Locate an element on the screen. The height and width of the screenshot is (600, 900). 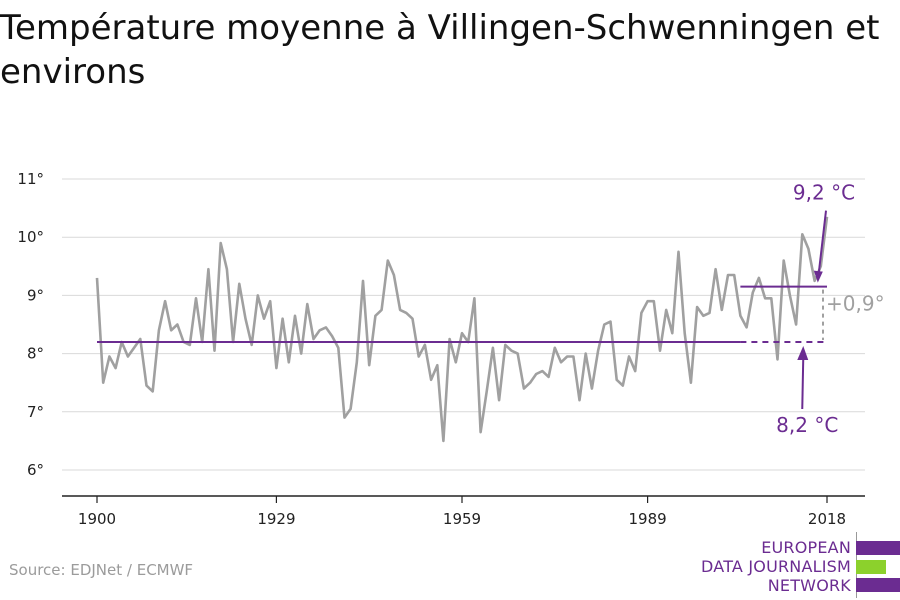
source-note: Source: EDJNet / ECMWF is located at coordinates (101, 570).